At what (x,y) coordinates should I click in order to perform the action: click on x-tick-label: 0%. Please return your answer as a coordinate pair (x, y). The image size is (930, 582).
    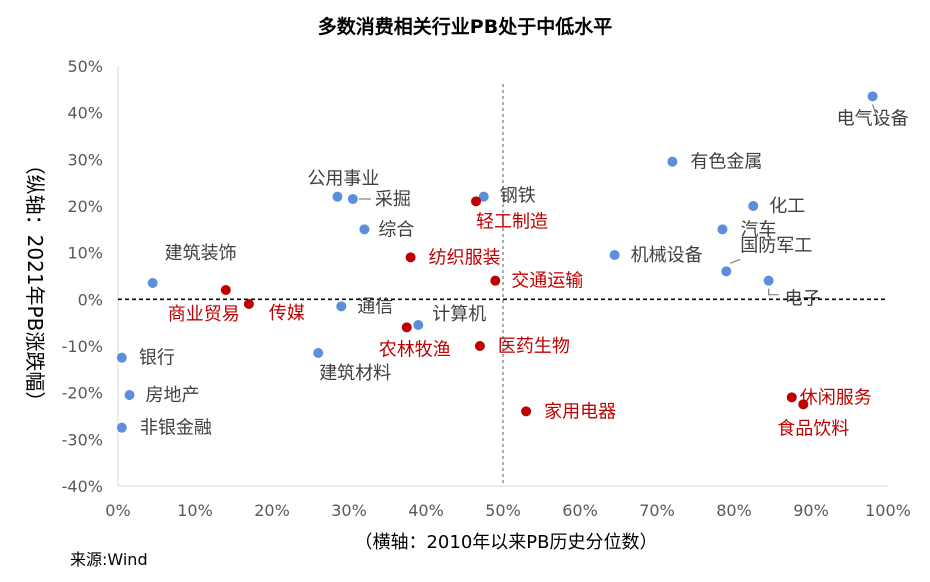
    Looking at the image, I should click on (117, 510).